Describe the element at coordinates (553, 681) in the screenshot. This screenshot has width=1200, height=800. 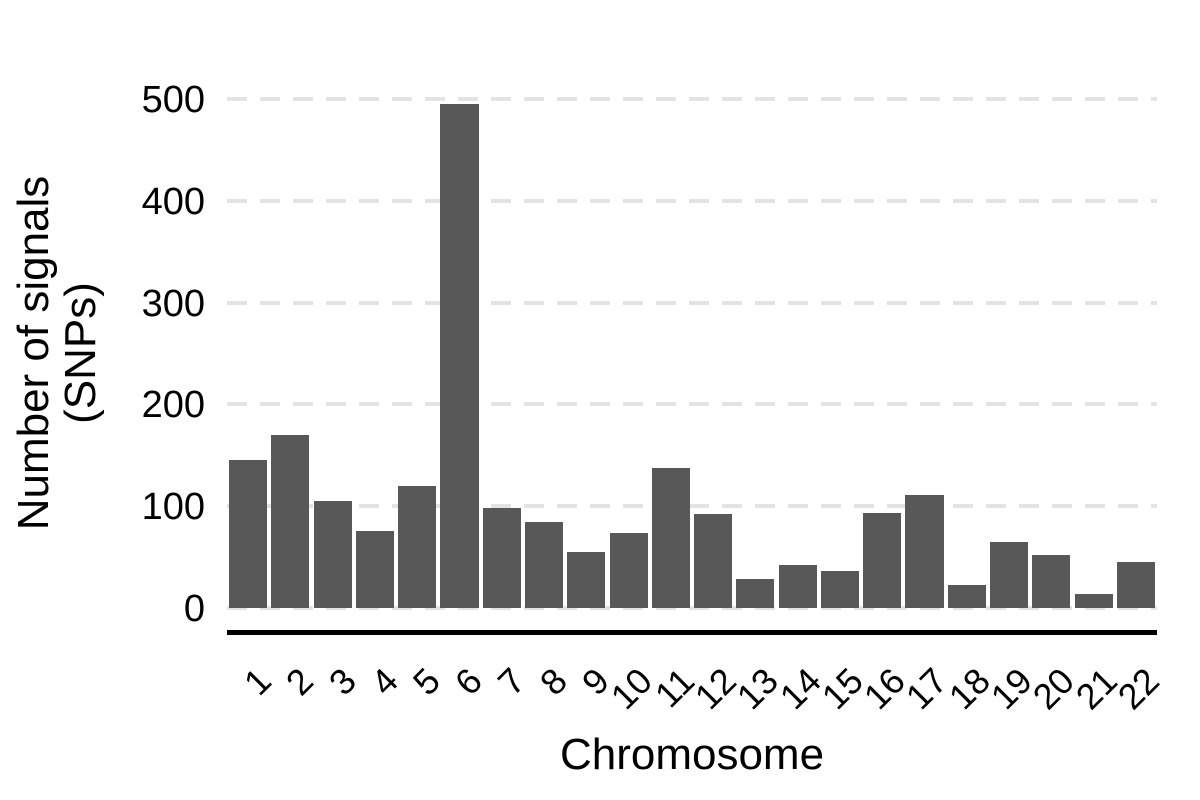
I see `x-tick-label-8: 8` at that location.